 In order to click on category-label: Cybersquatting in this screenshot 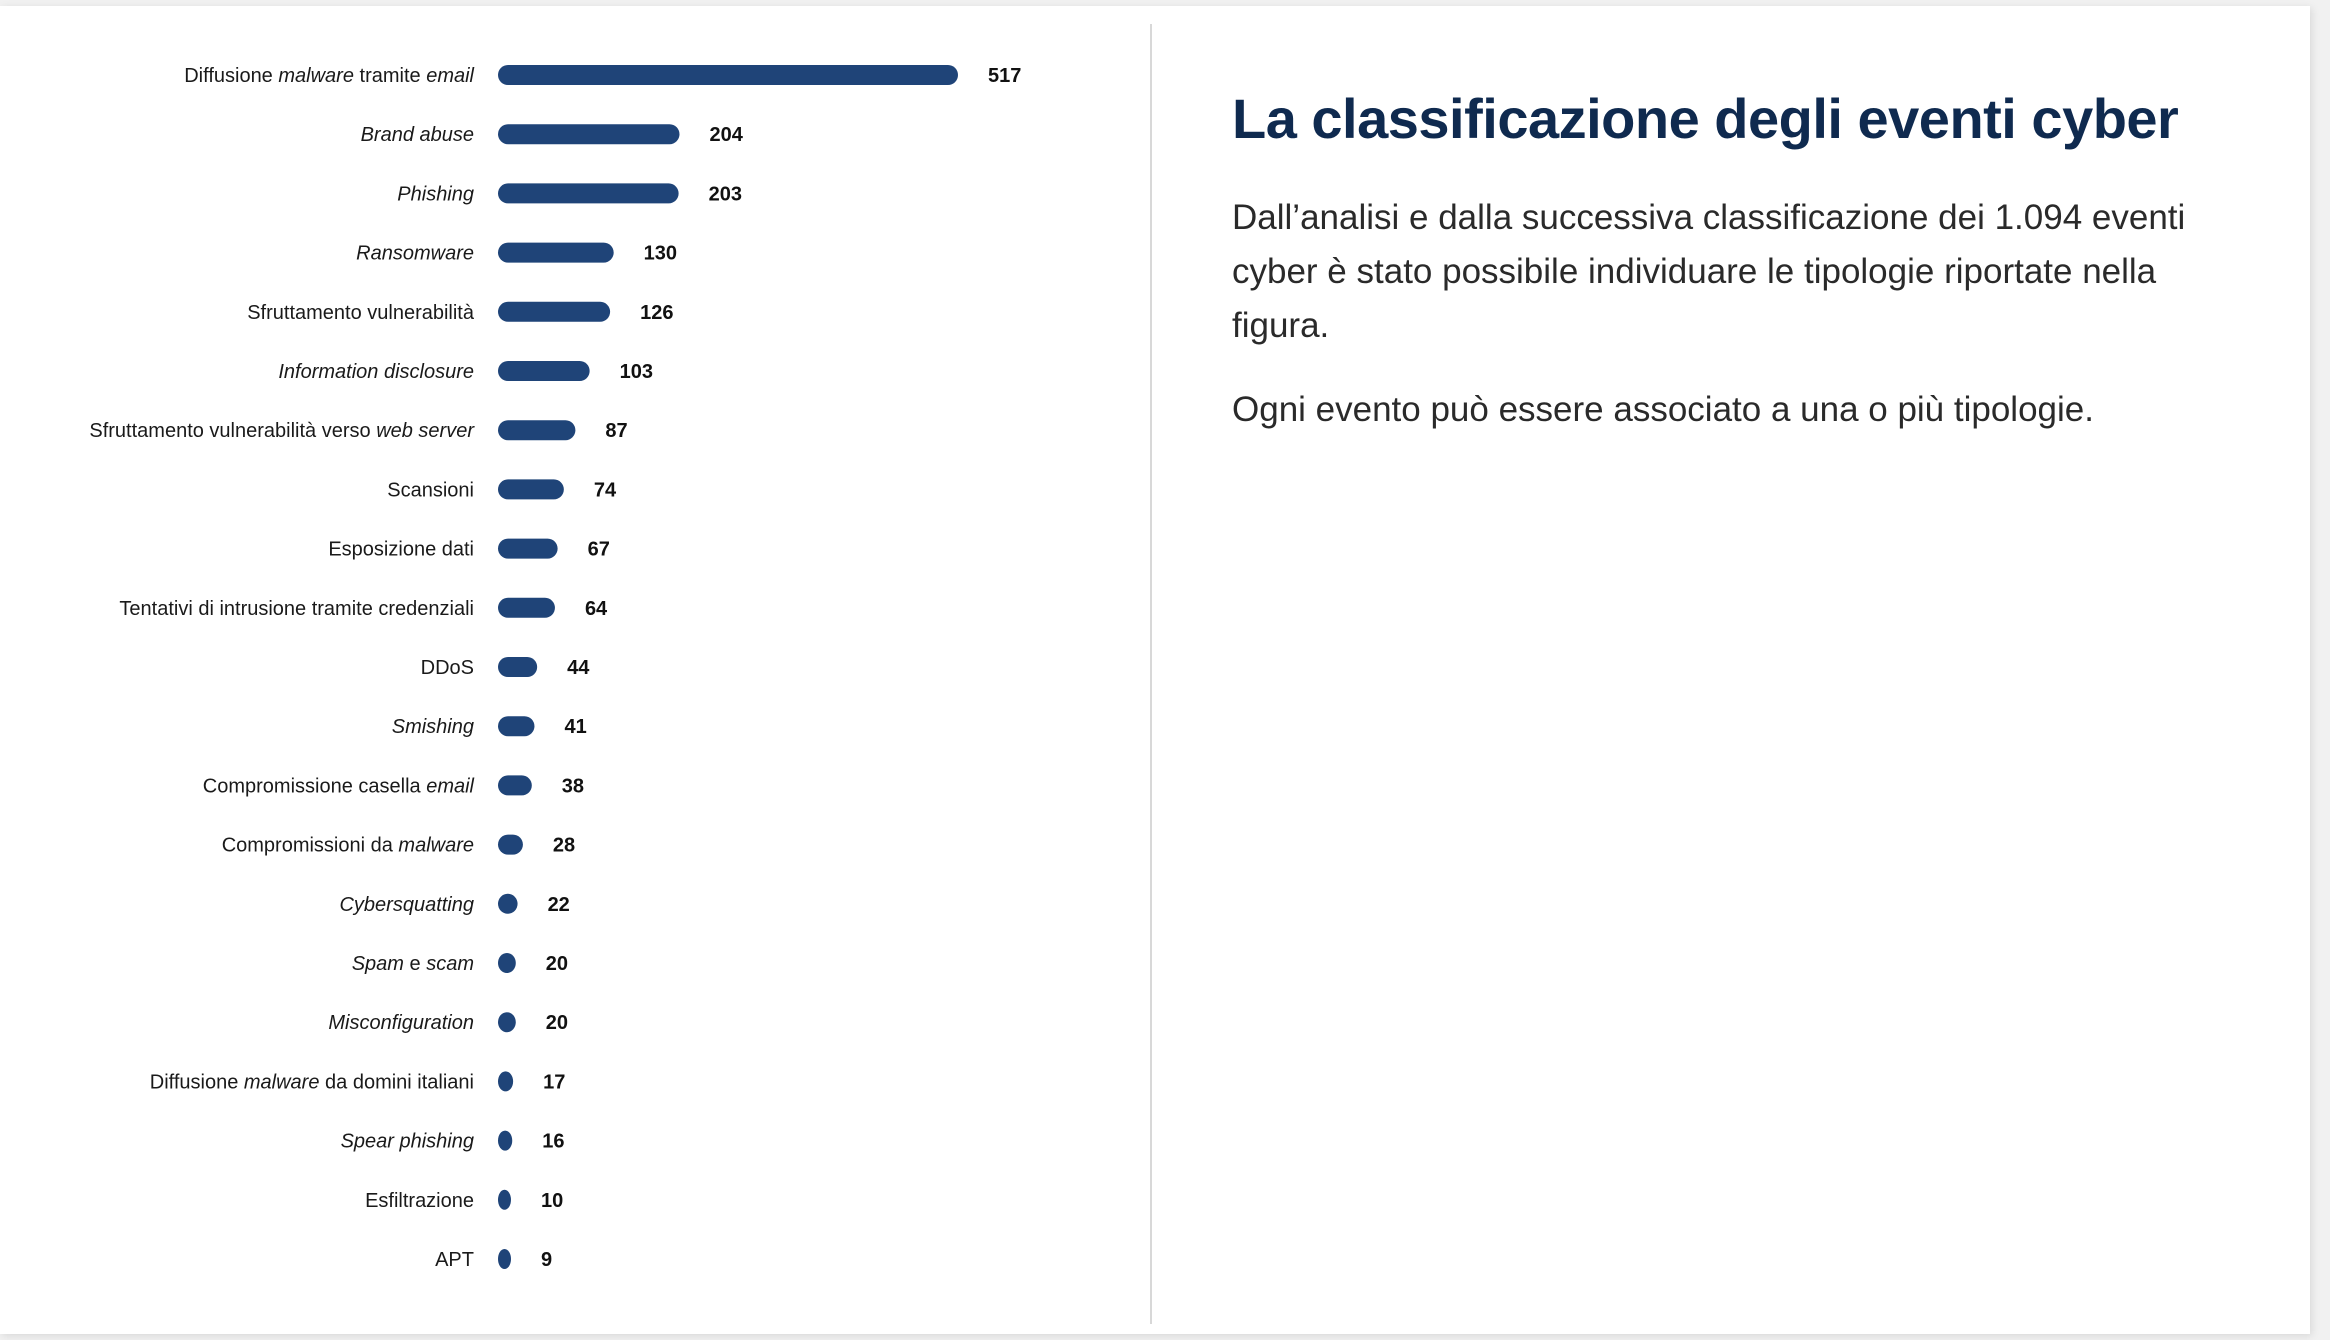, I will do `click(406, 905)`.